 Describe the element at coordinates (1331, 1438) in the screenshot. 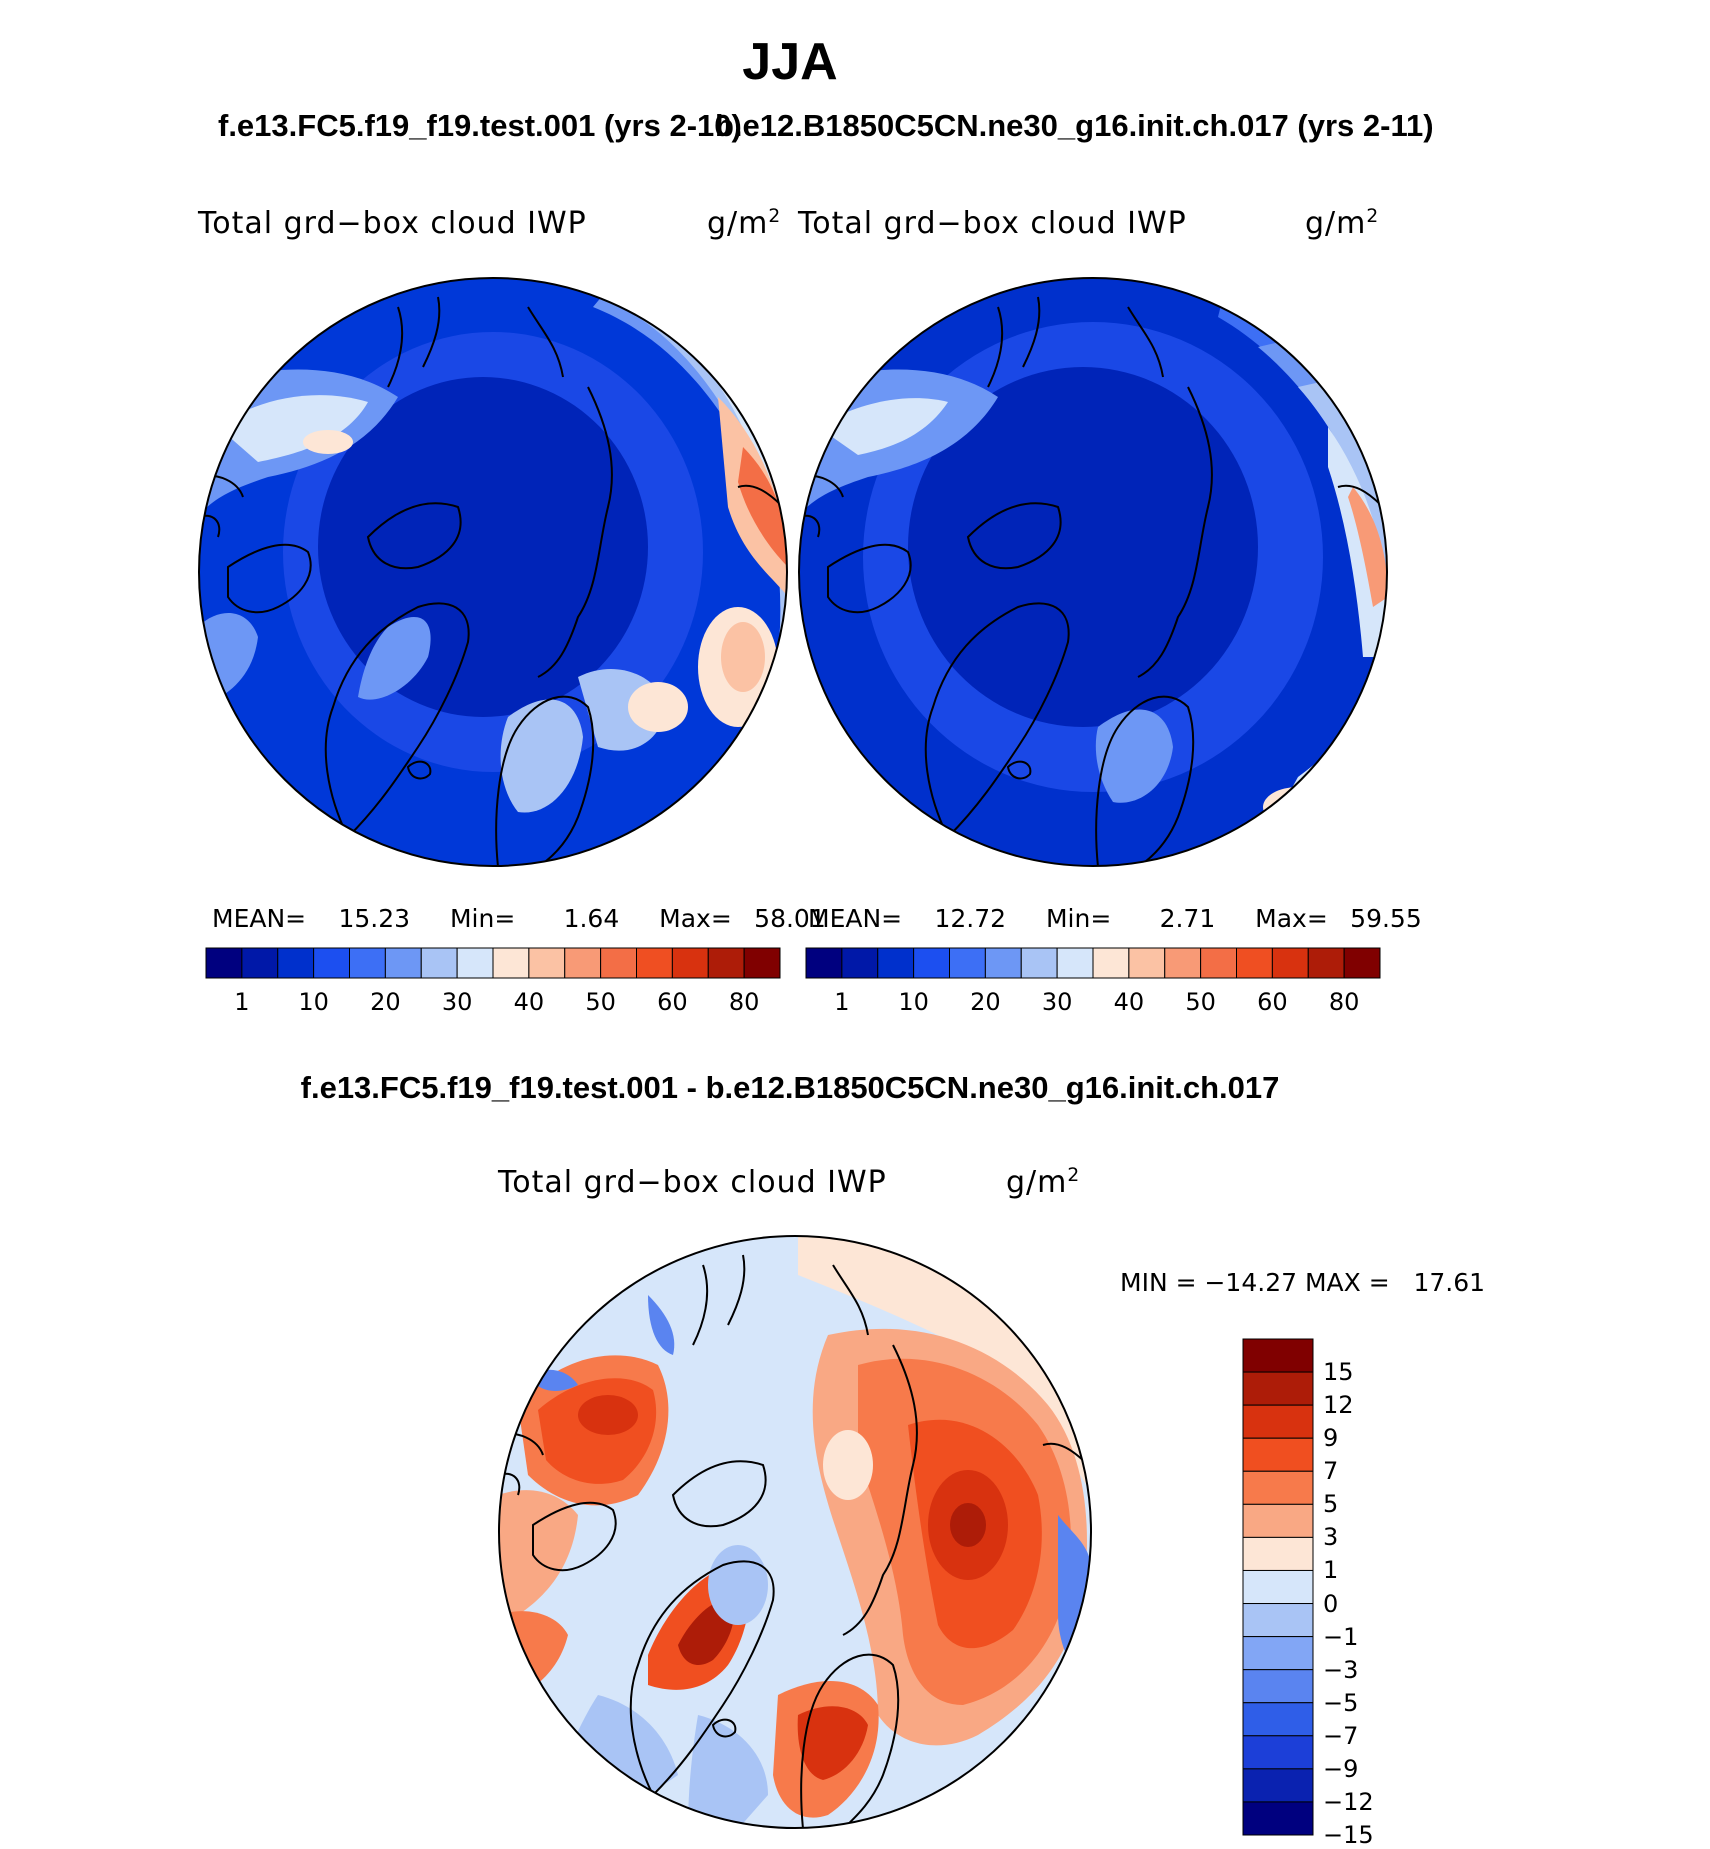

I see `diff-colorbar-tick-label: 9` at that location.